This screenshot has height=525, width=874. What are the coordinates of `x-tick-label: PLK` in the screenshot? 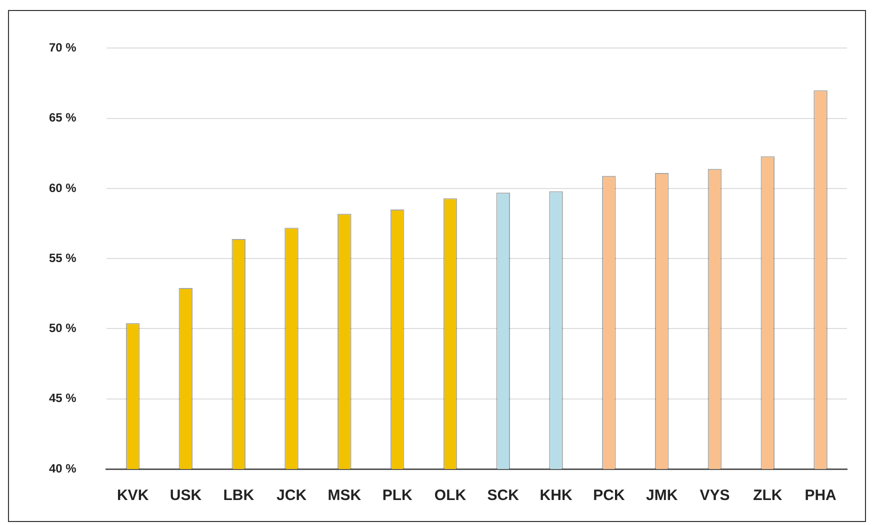 It's located at (397, 495).